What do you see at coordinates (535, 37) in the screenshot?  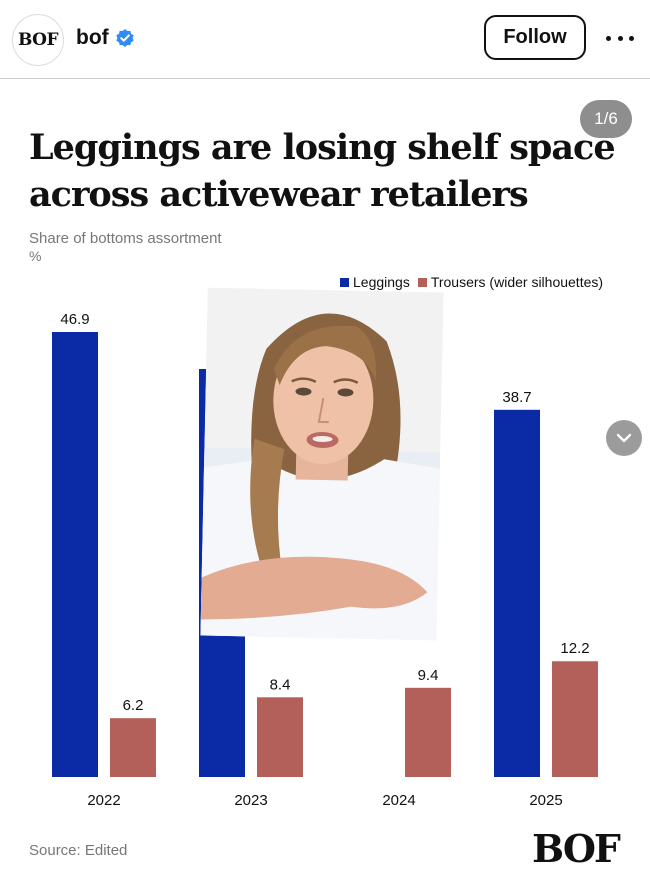 I see `follow-button: Follow` at bounding box center [535, 37].